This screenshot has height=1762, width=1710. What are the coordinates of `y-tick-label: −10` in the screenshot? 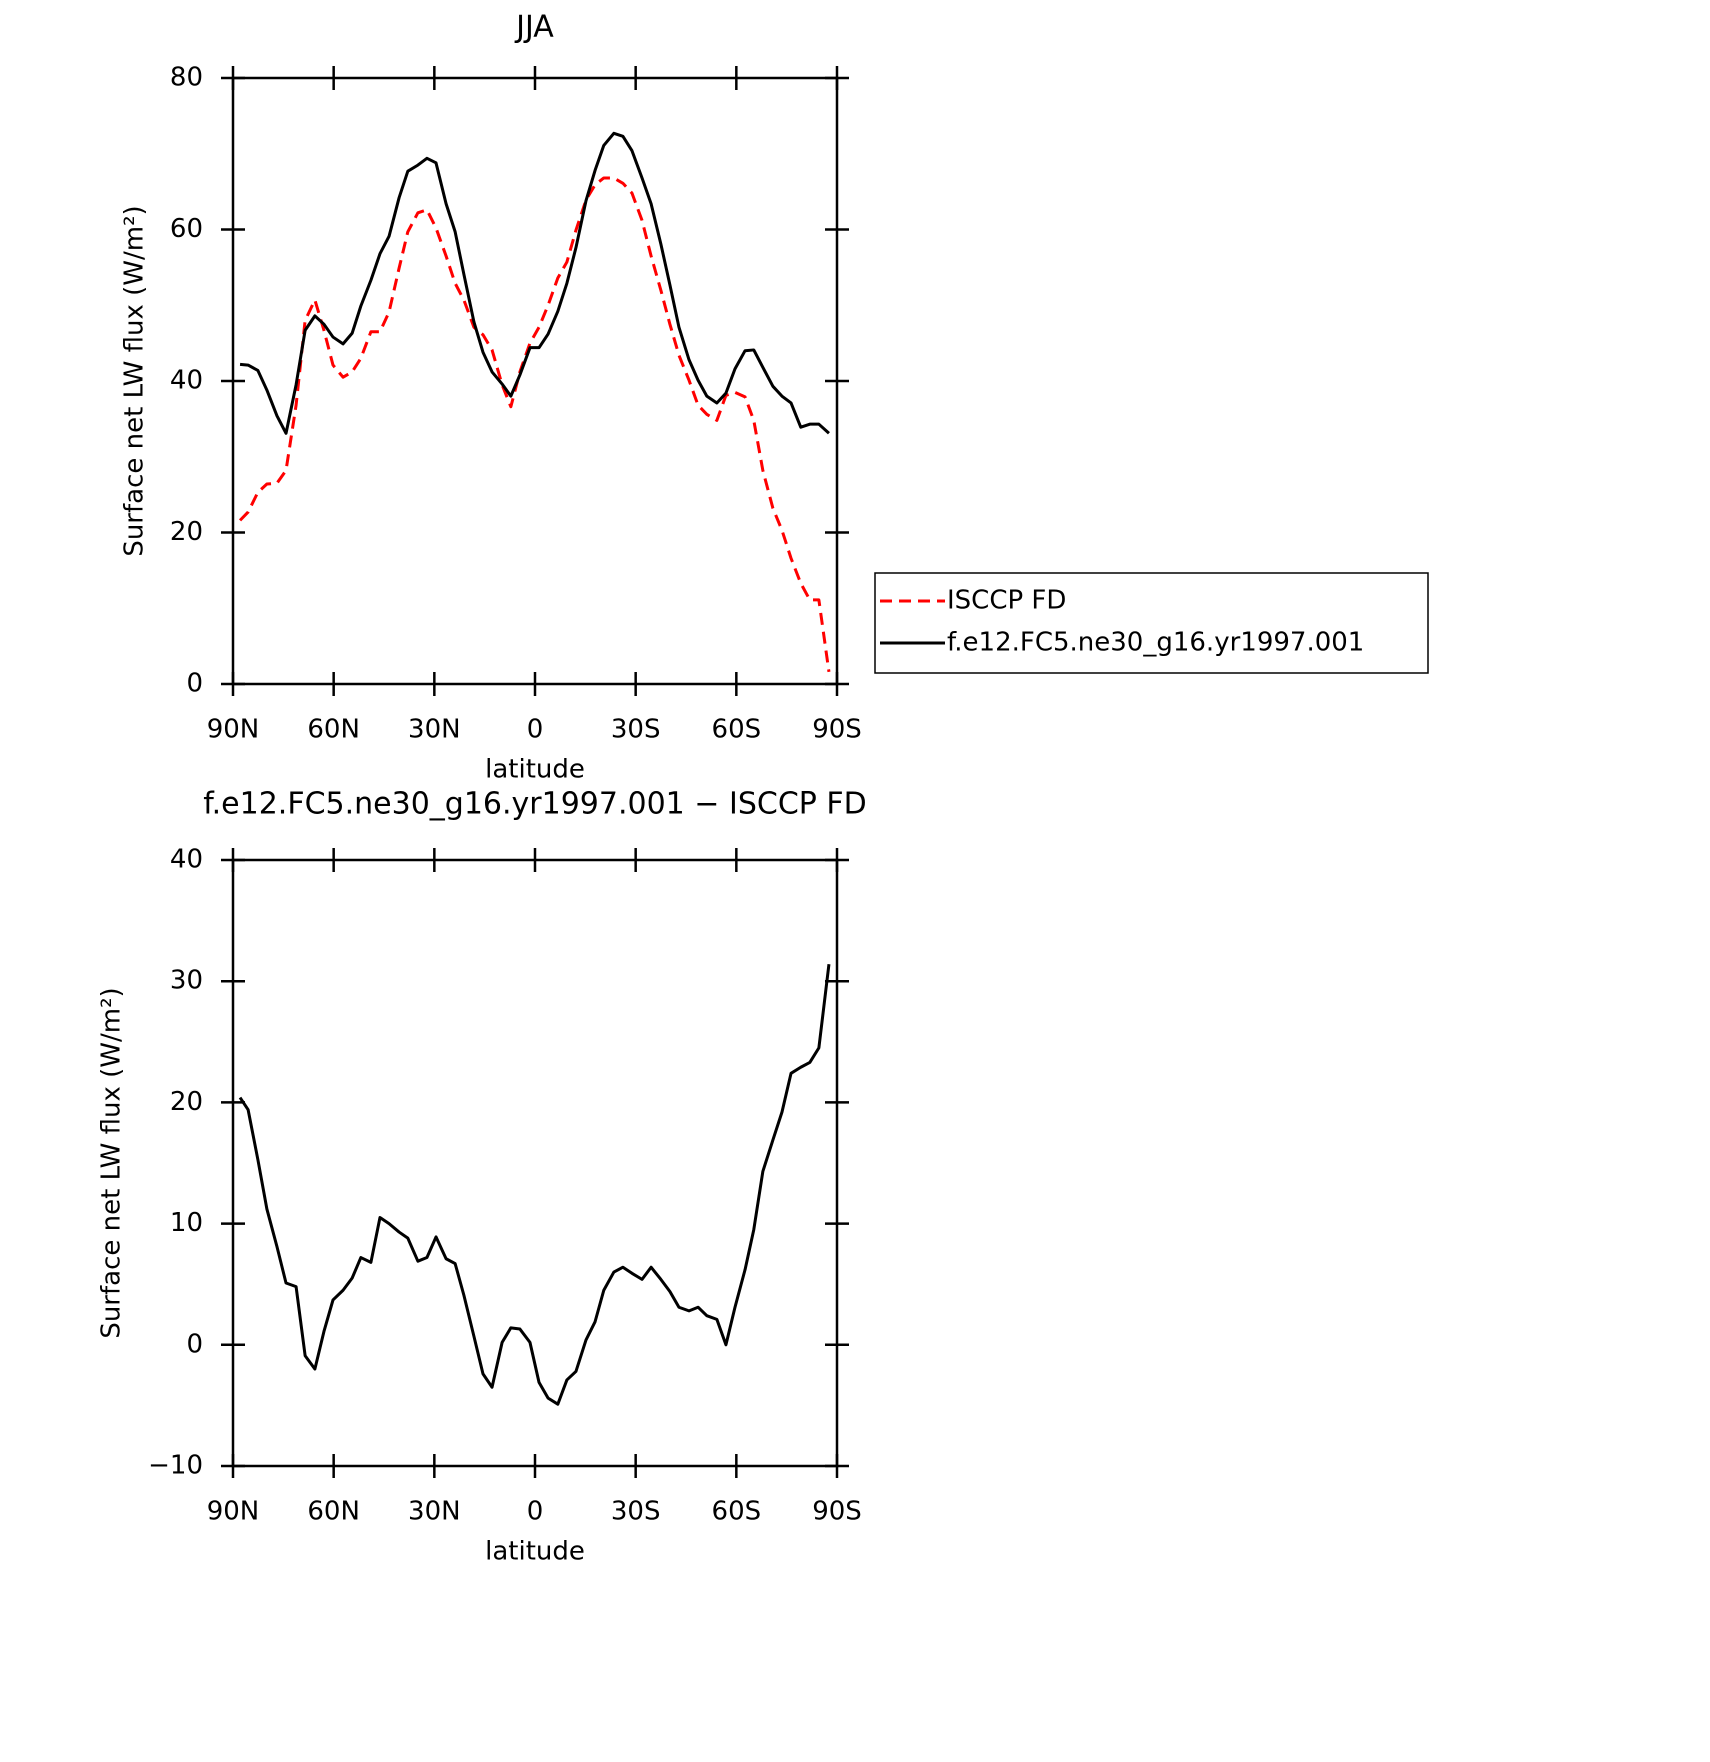 It's located at (175, 1466).